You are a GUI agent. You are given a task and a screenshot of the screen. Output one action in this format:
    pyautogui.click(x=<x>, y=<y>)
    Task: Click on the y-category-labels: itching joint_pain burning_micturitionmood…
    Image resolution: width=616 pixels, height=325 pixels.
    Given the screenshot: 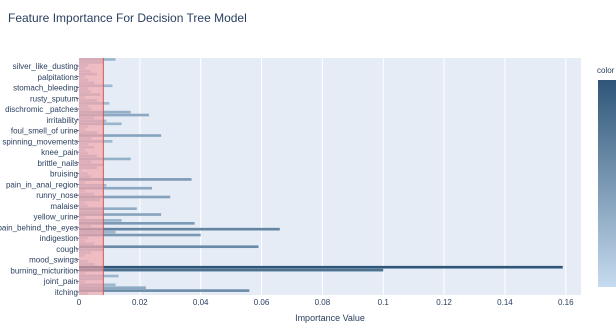 What is the action you would take?
    pyautogui.click(x=39, y=179)
    